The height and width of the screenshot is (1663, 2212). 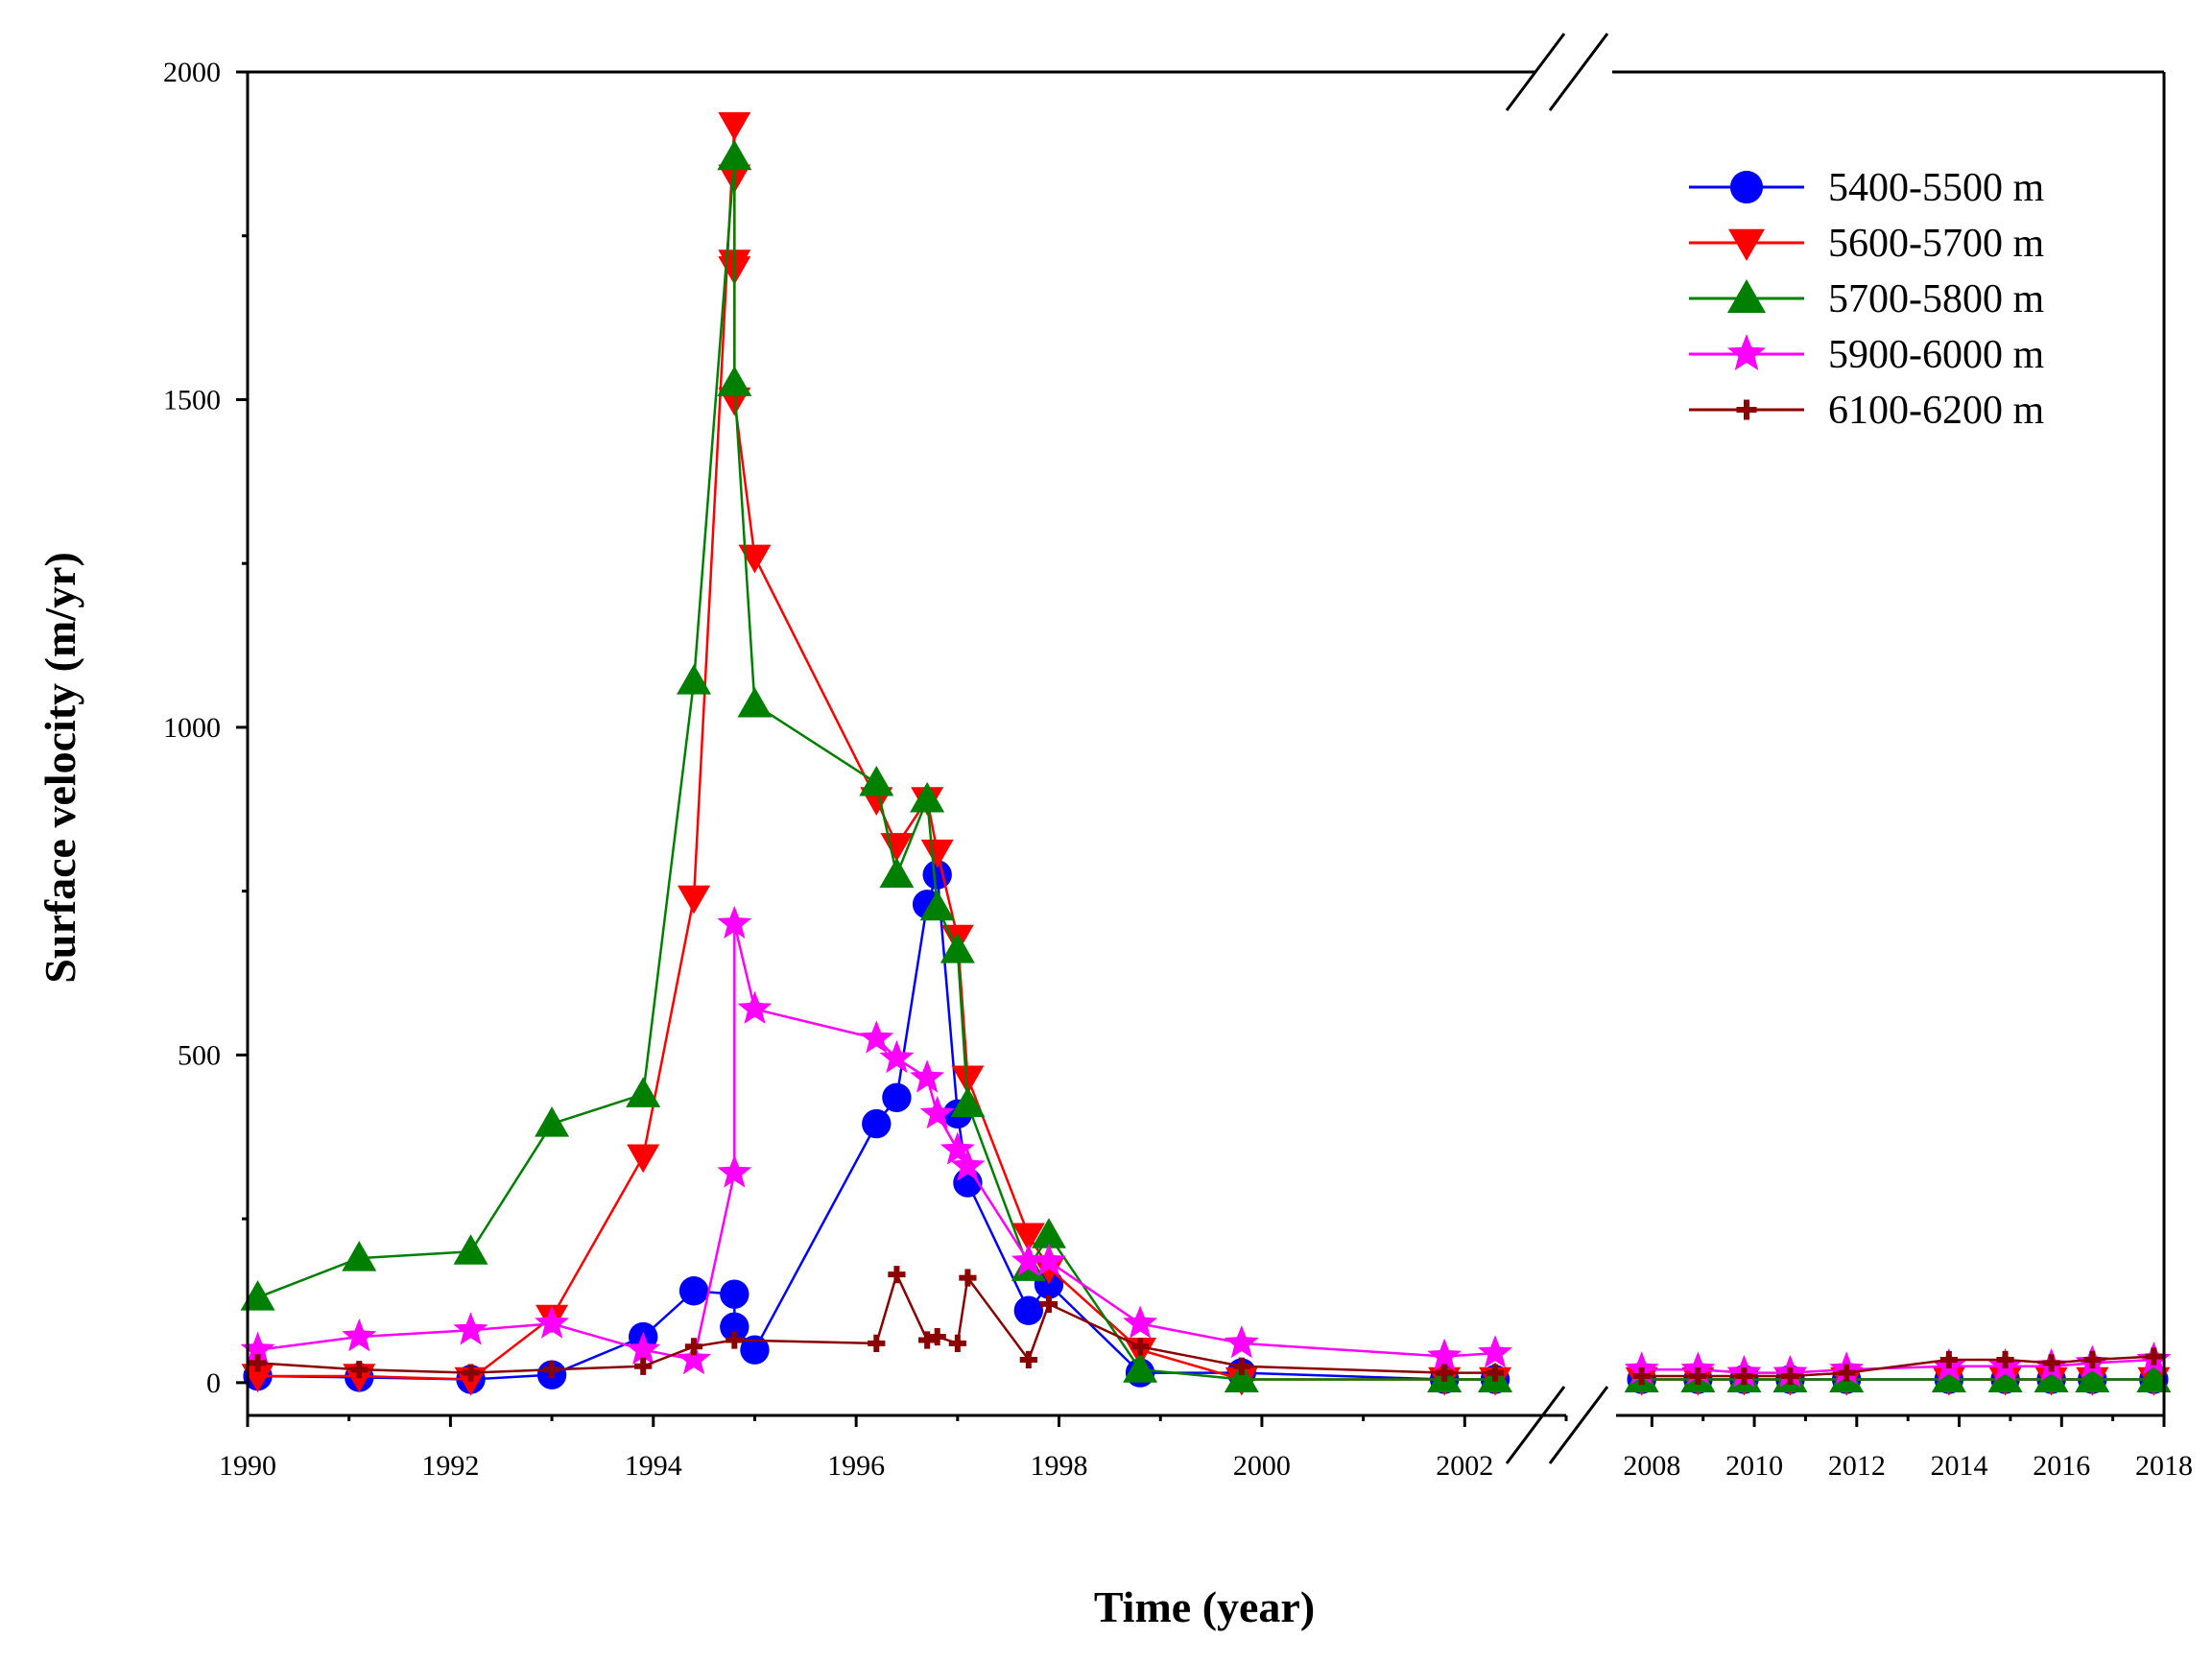 What do you see at coordinates (60, 768) in the screenshot?
I see `y-axis-title: Surface velocity (m/yr)` at bounding box center [60, 768].